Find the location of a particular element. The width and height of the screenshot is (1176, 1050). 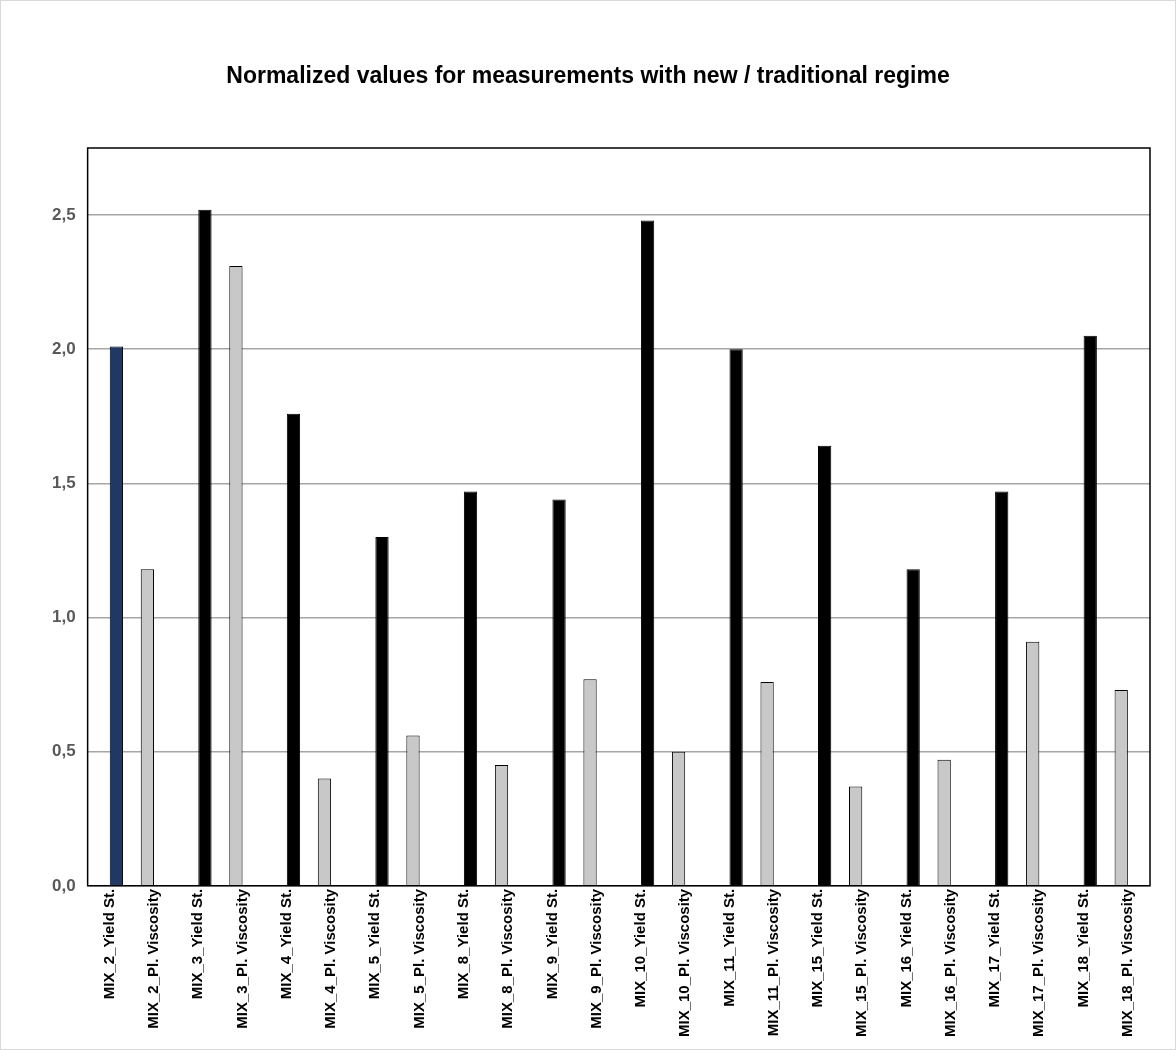

chart-title: Normalized values for measurements with new / traditional regime is located at coordinates (588, 75).